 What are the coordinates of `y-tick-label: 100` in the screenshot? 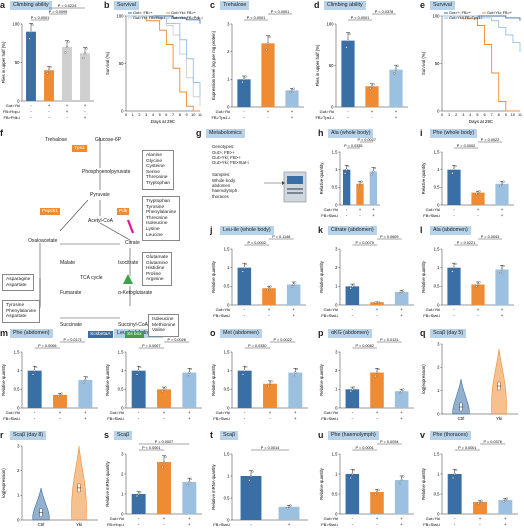 It's located at (437, 15).